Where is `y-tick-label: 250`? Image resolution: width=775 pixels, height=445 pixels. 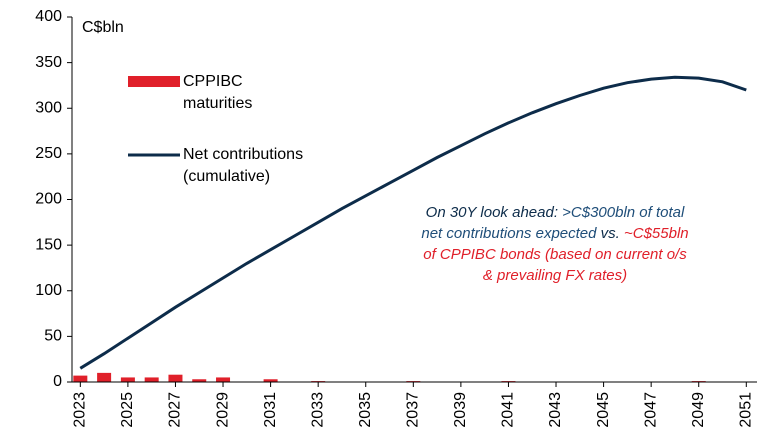 y-tick-label: 250 is located at coordinates (48, 153).